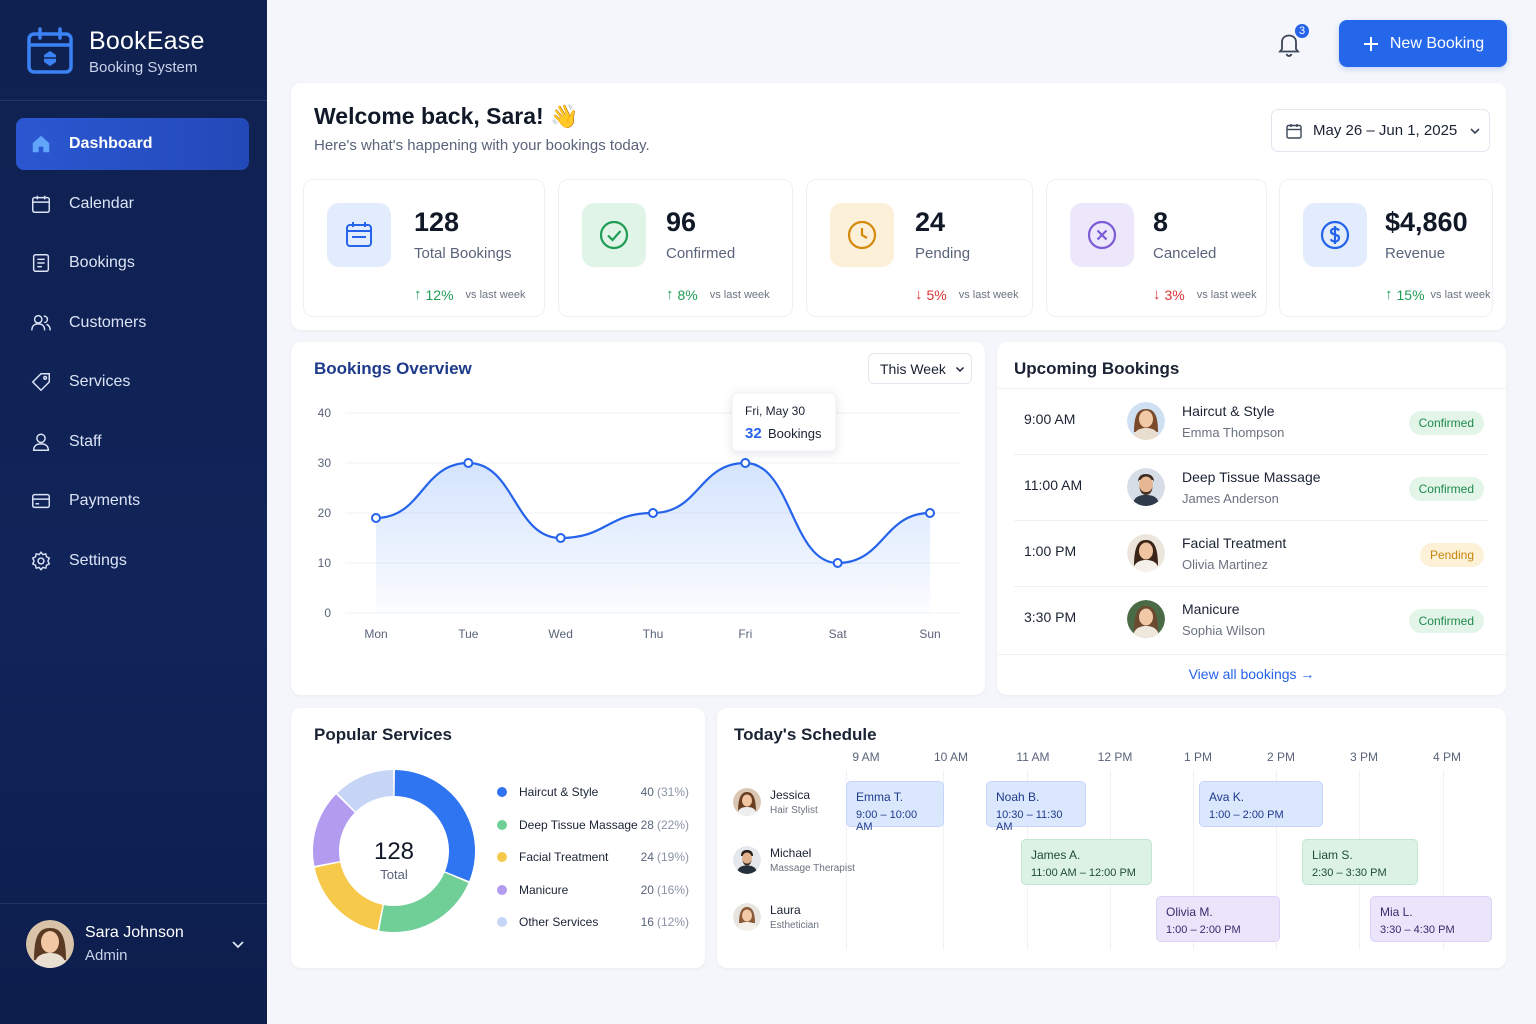 This screenshot has height=1024, width=1536. I want to click on page-title: Welcome back, Sara! 👋, so click(446, 116).